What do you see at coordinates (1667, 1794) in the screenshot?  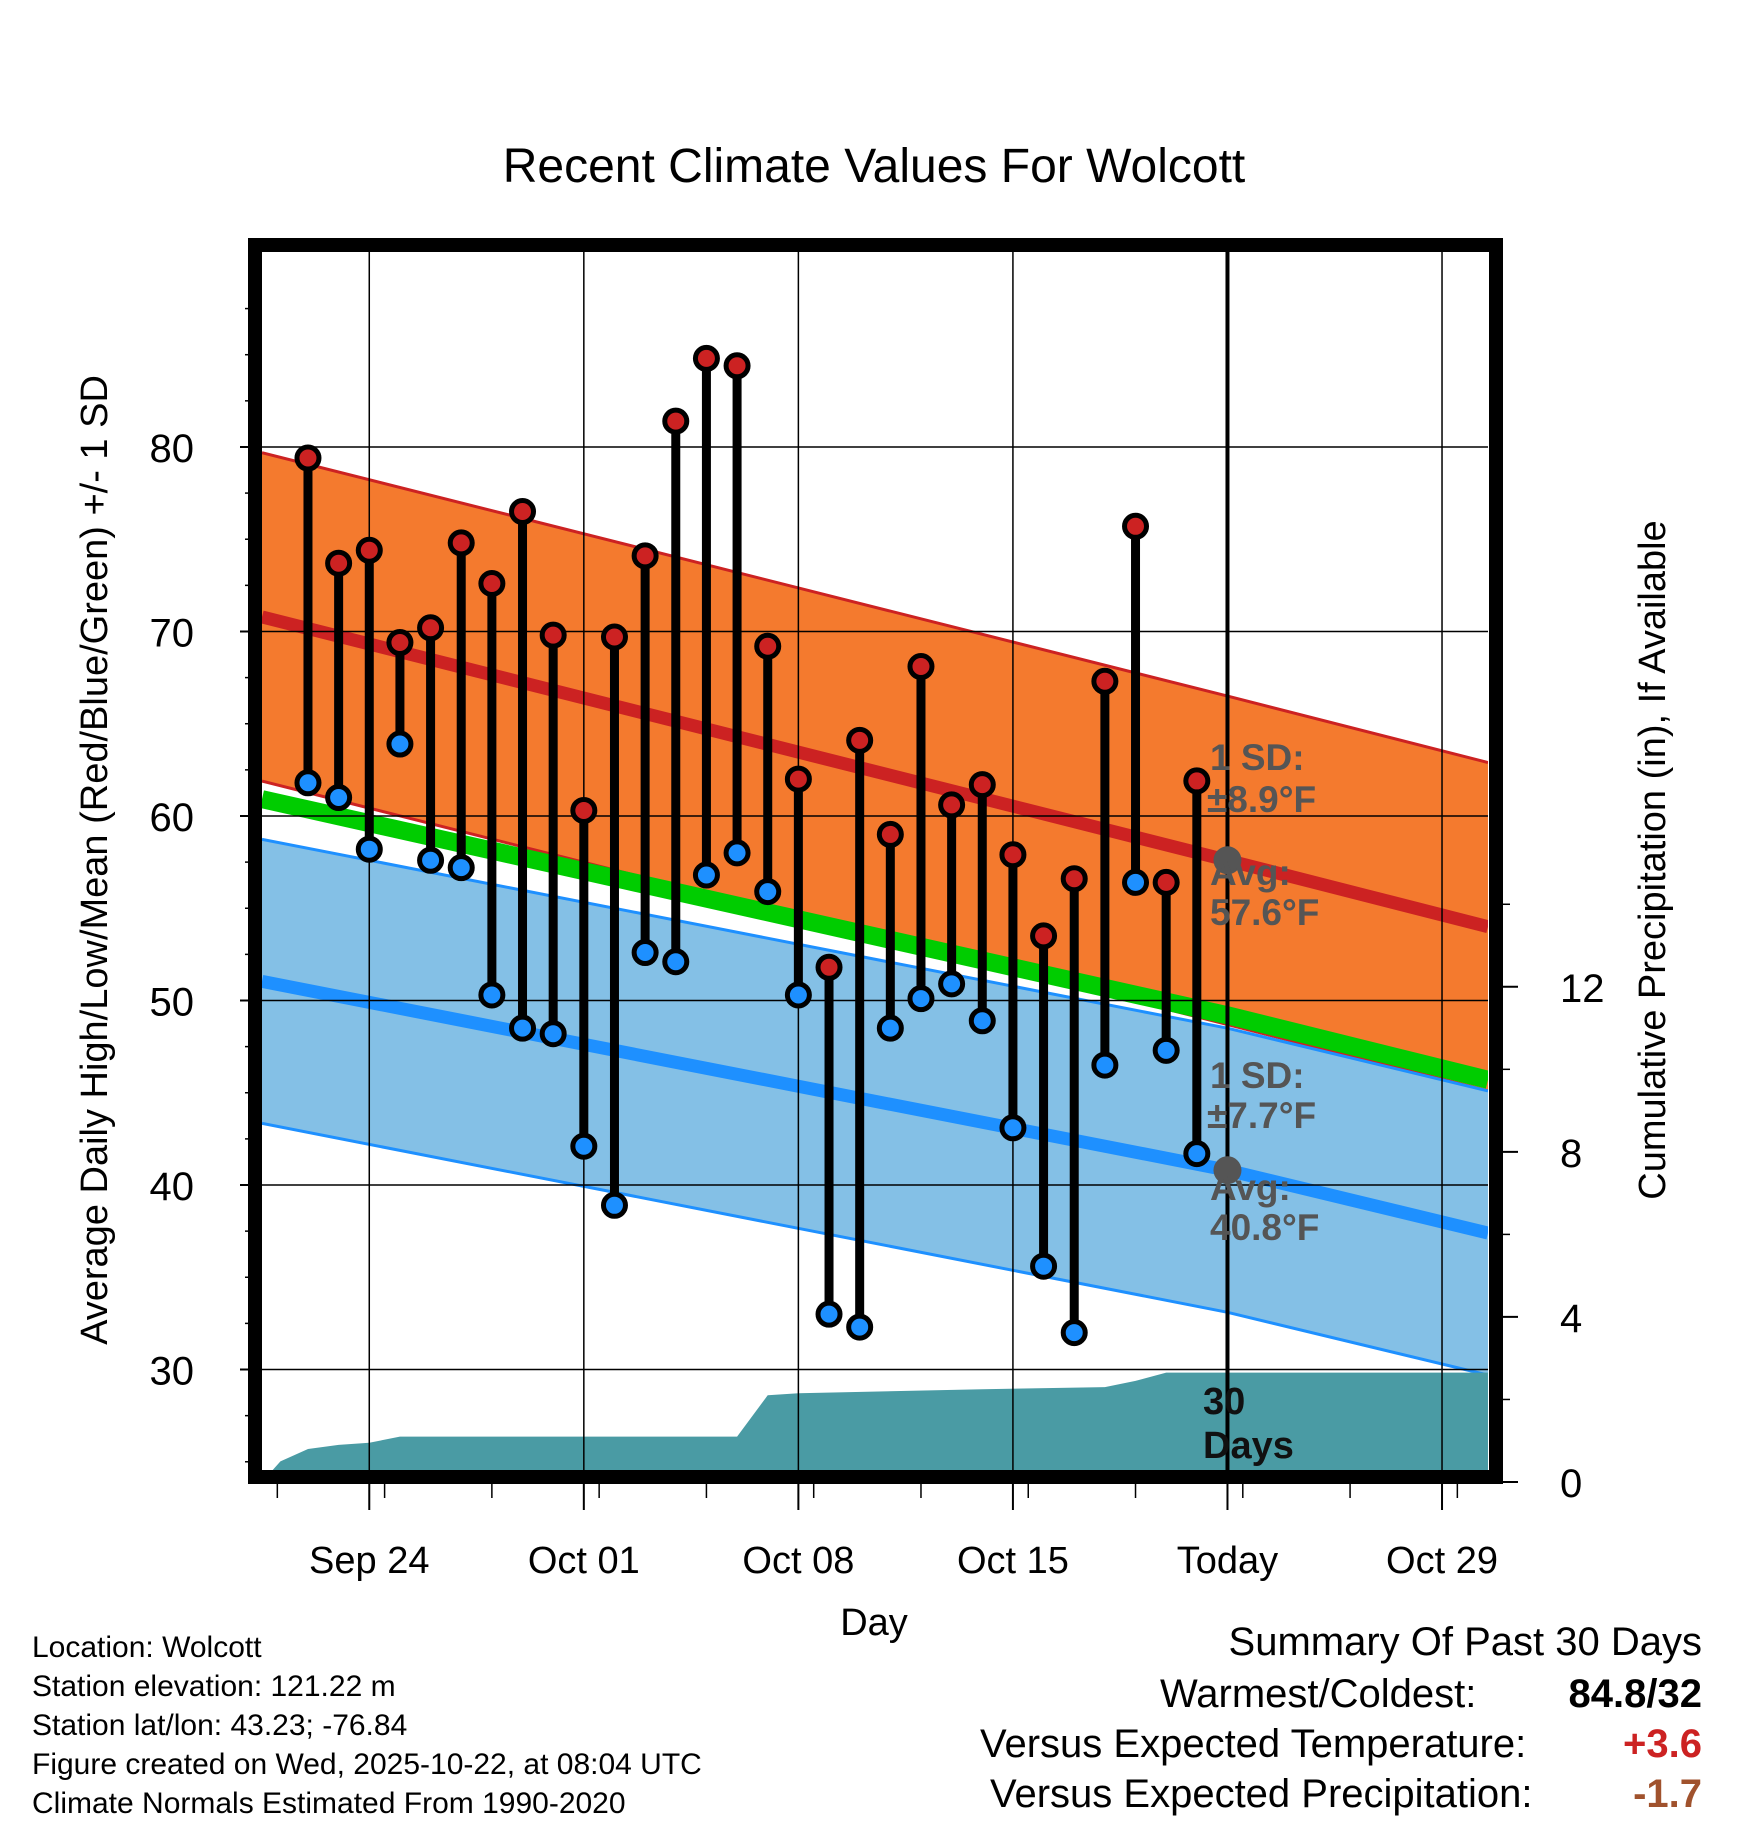 I see `precip-value: -1.7` at bounding box center [1667, 1794].